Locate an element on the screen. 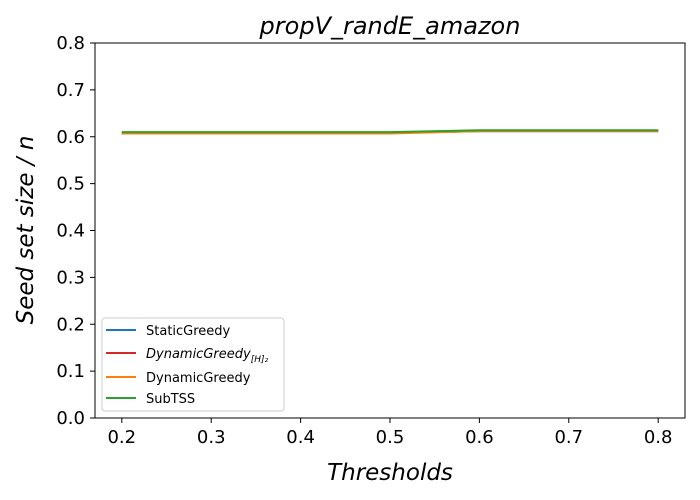 The width and height of the screenshot is (700, 500). y-tick-label: 0.2 is located at coordinates (70, 324).